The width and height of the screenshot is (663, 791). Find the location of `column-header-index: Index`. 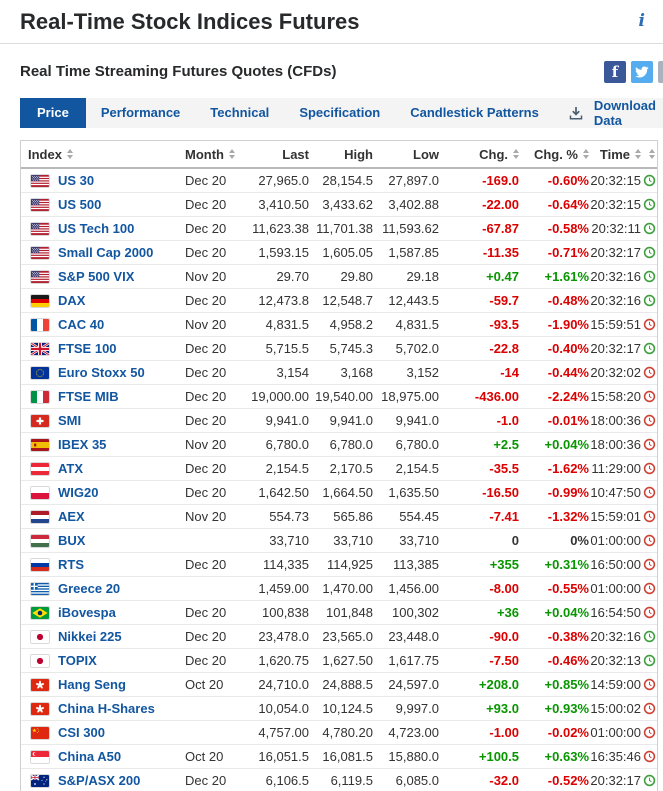

column-header-index: Index is located at coordinates (89, 154).